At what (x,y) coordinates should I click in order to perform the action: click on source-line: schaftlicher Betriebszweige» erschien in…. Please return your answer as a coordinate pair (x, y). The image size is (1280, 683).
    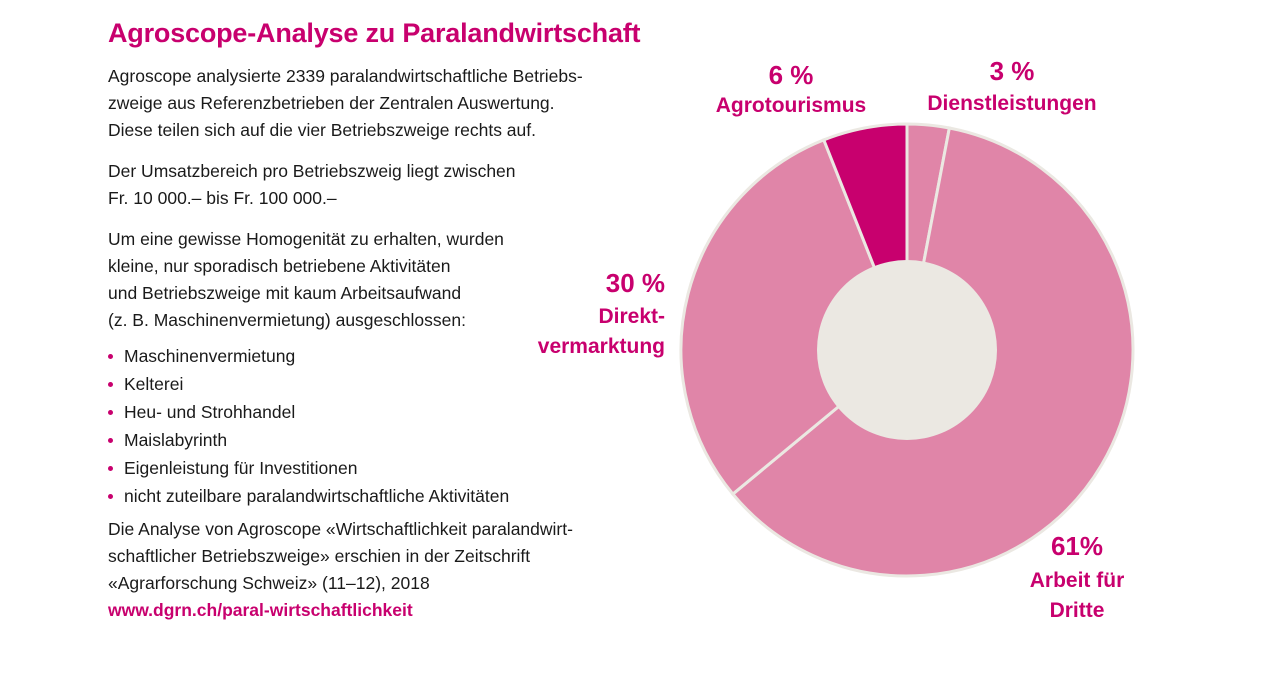
    Looking at the image, I should click on (319, 556).